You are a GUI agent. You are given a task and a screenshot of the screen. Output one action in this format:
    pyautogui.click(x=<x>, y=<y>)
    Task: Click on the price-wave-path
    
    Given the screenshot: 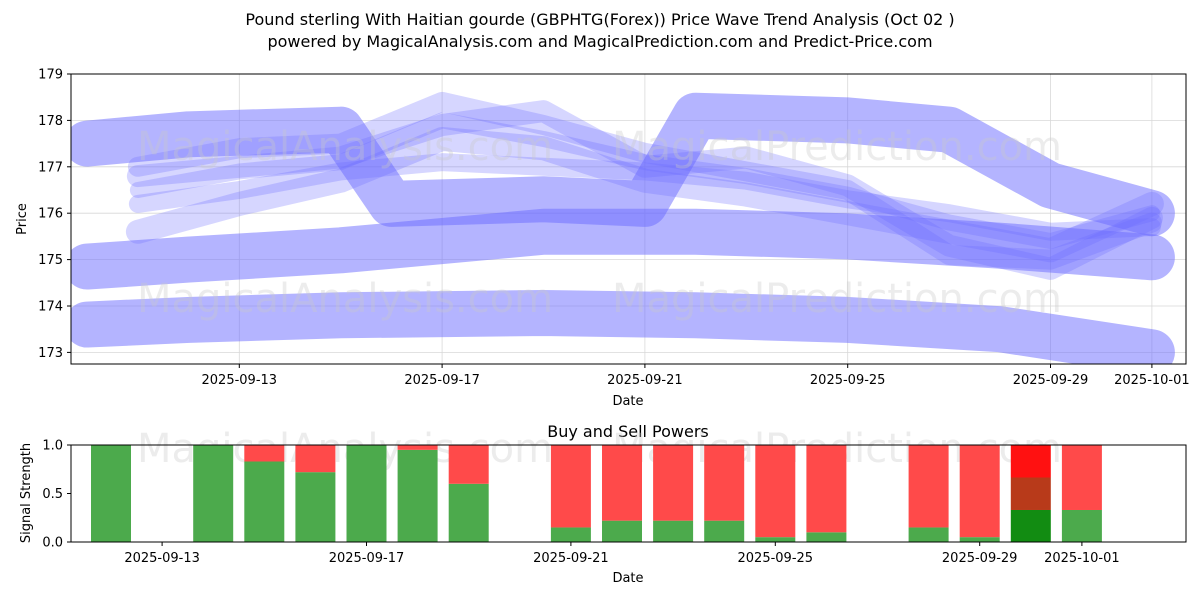 What is the action you would take?
    pyautogui.click(x=644, y=197)
    